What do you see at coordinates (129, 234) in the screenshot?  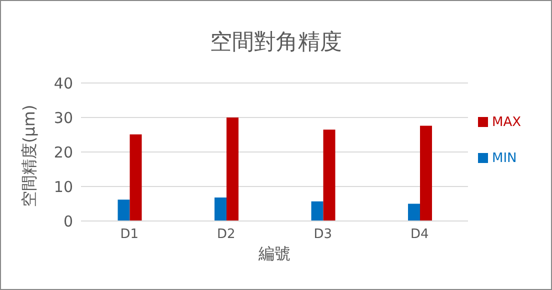 I see `x-tick-label: D1` at bounding box center [129, 234].